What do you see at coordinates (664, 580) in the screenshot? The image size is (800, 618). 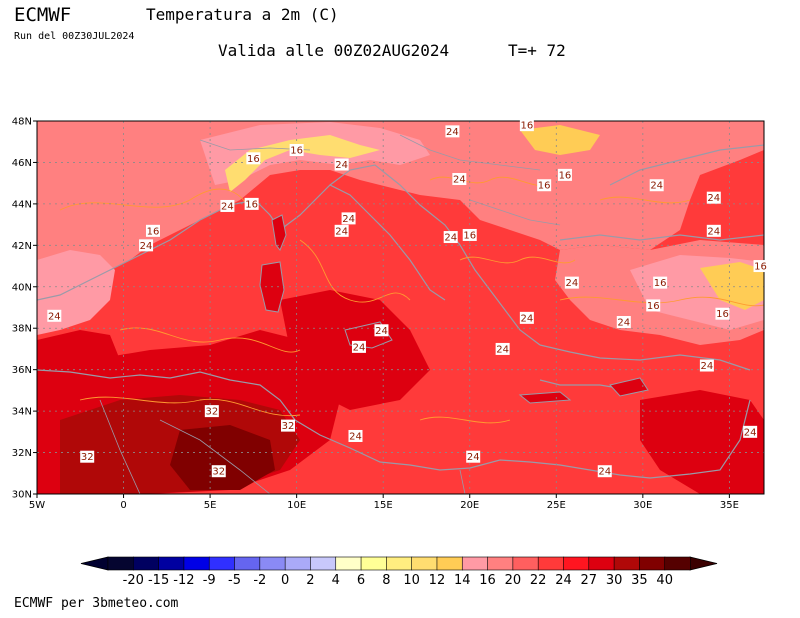 I see `colorbar-level-label: 40` at bounding box center [664, 580].